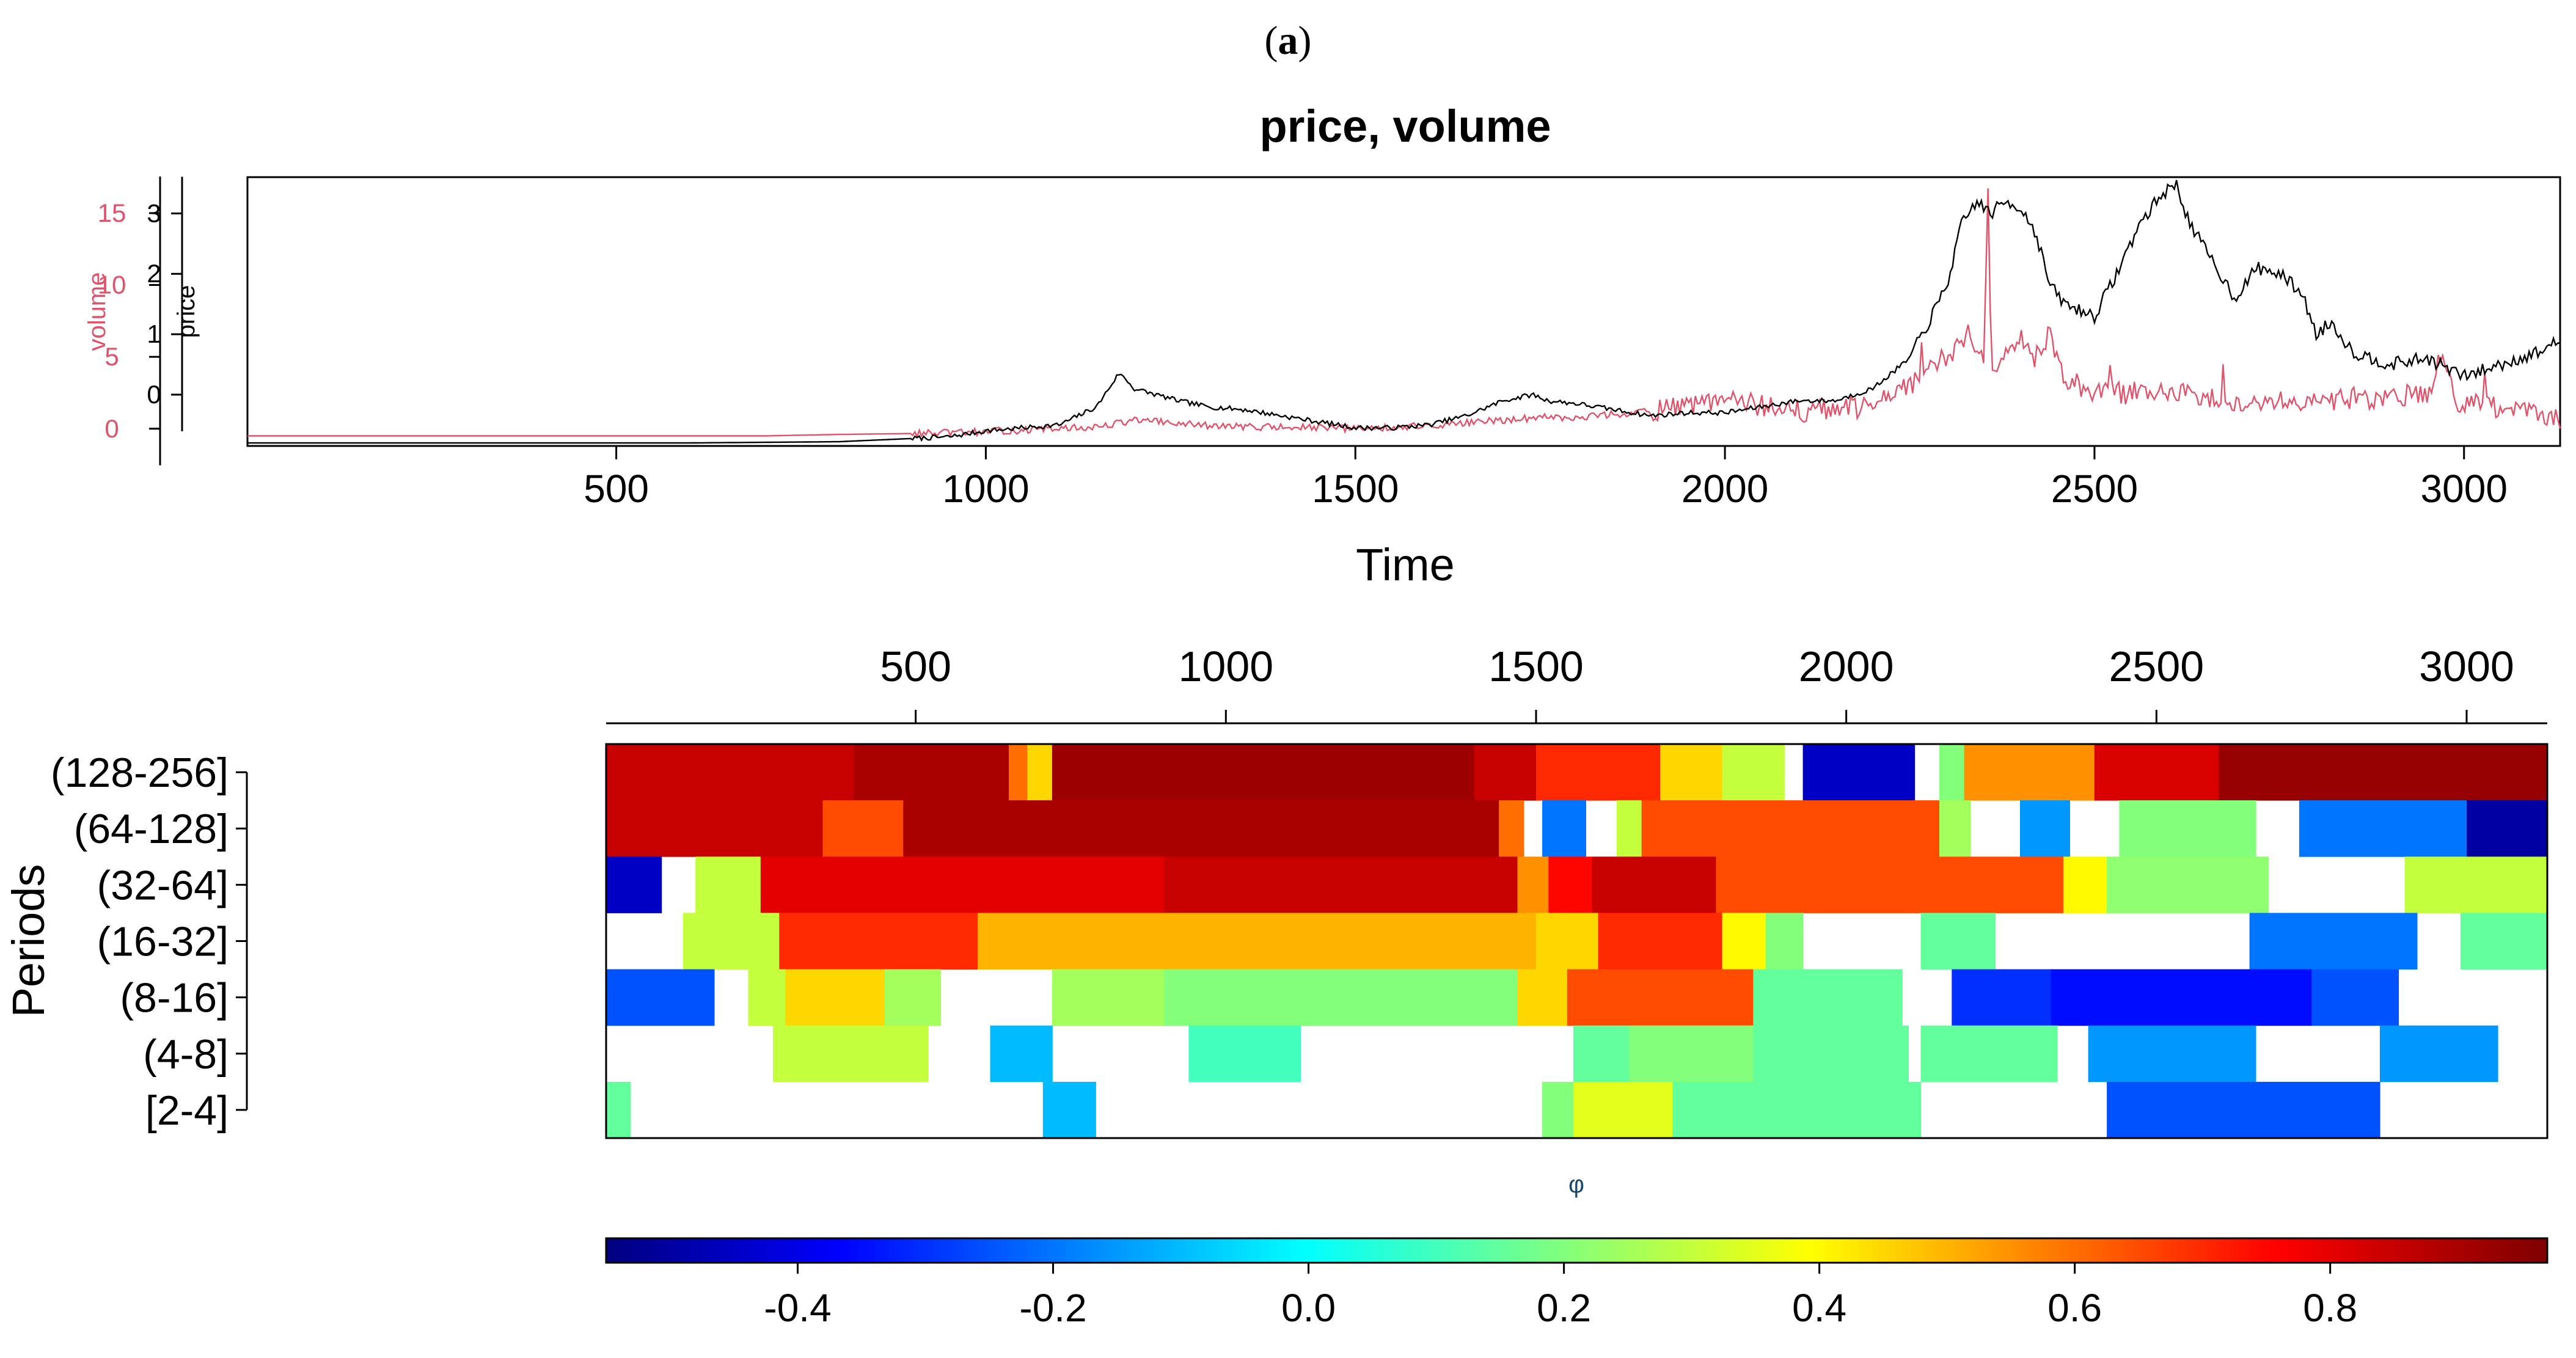 The image size is (2576, 1358). Describe the element at coordinates (616, 489) in the screenshot. I see `x-tick-label: 500` at that location.